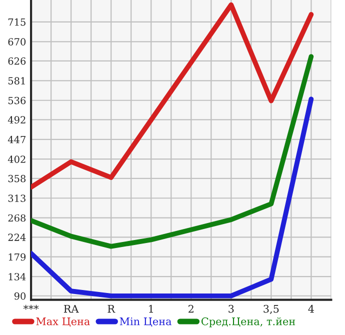  What do you see at coordinates (31, 307) in the screenshot?
I see `x-tick-label: ***` at bounding box center [31, 307].